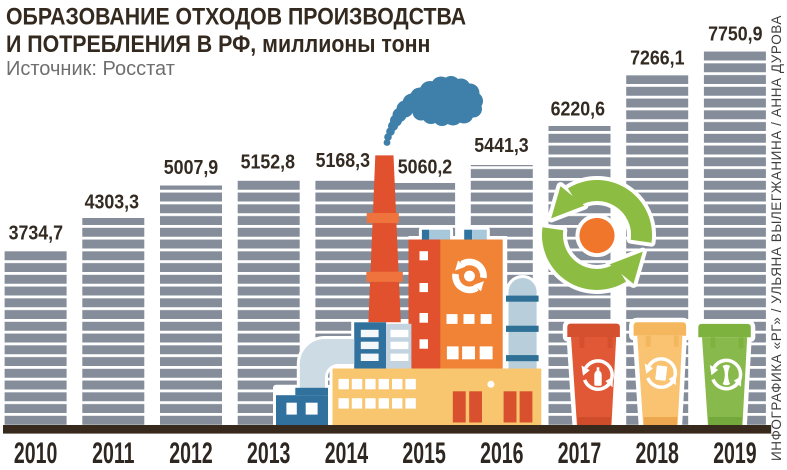 The image size is (787, 470). I want to click on svg-text:ОБРАЗОВАНИЕ ОТХОДОВ ПРОИЗВОДСТ: ОБРАЗОВАНИЕ ОТХОДОВ ПРОИЗВОДСТВА, so click(236, 16).